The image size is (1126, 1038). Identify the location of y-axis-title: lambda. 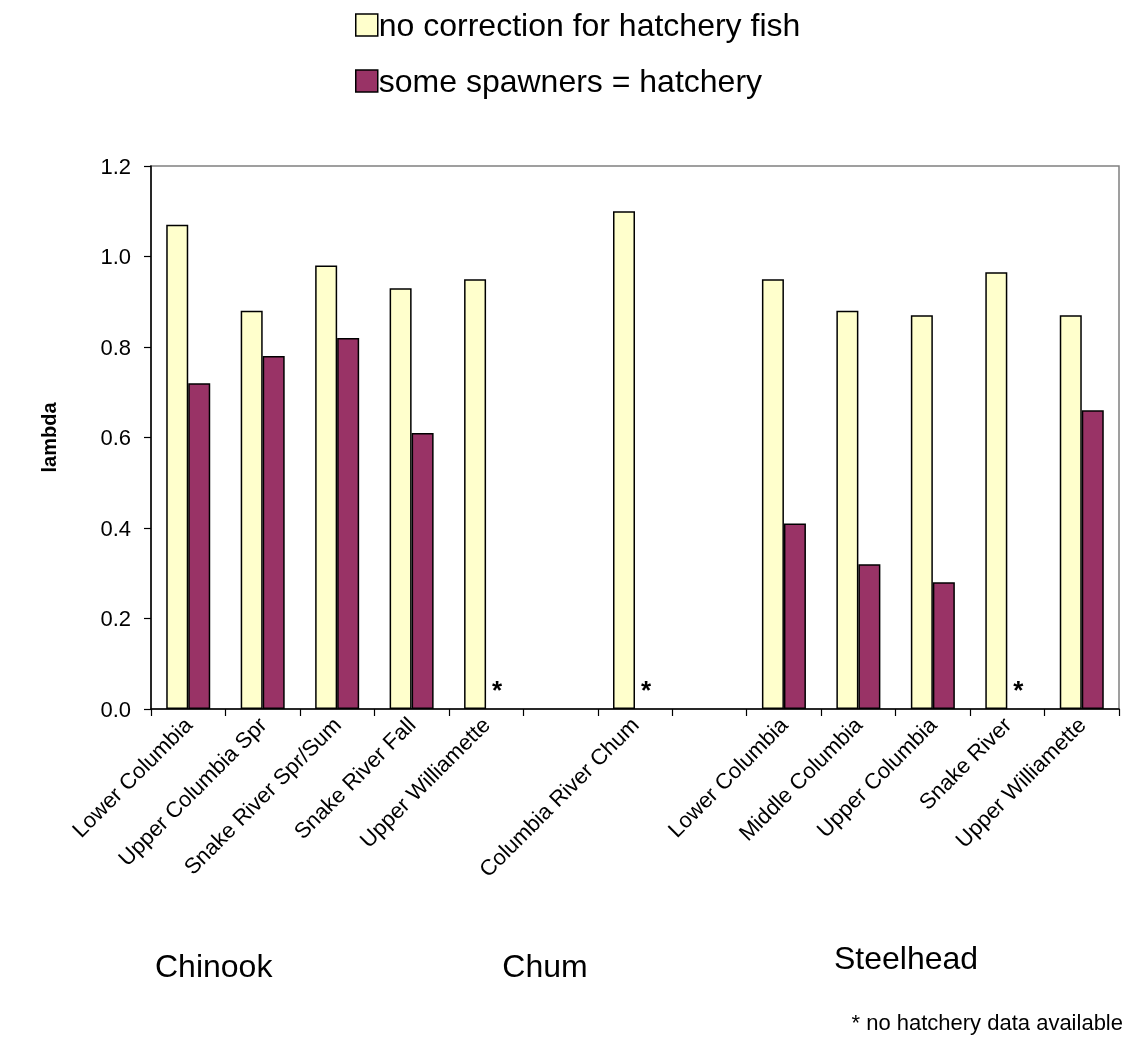
(49, 437).